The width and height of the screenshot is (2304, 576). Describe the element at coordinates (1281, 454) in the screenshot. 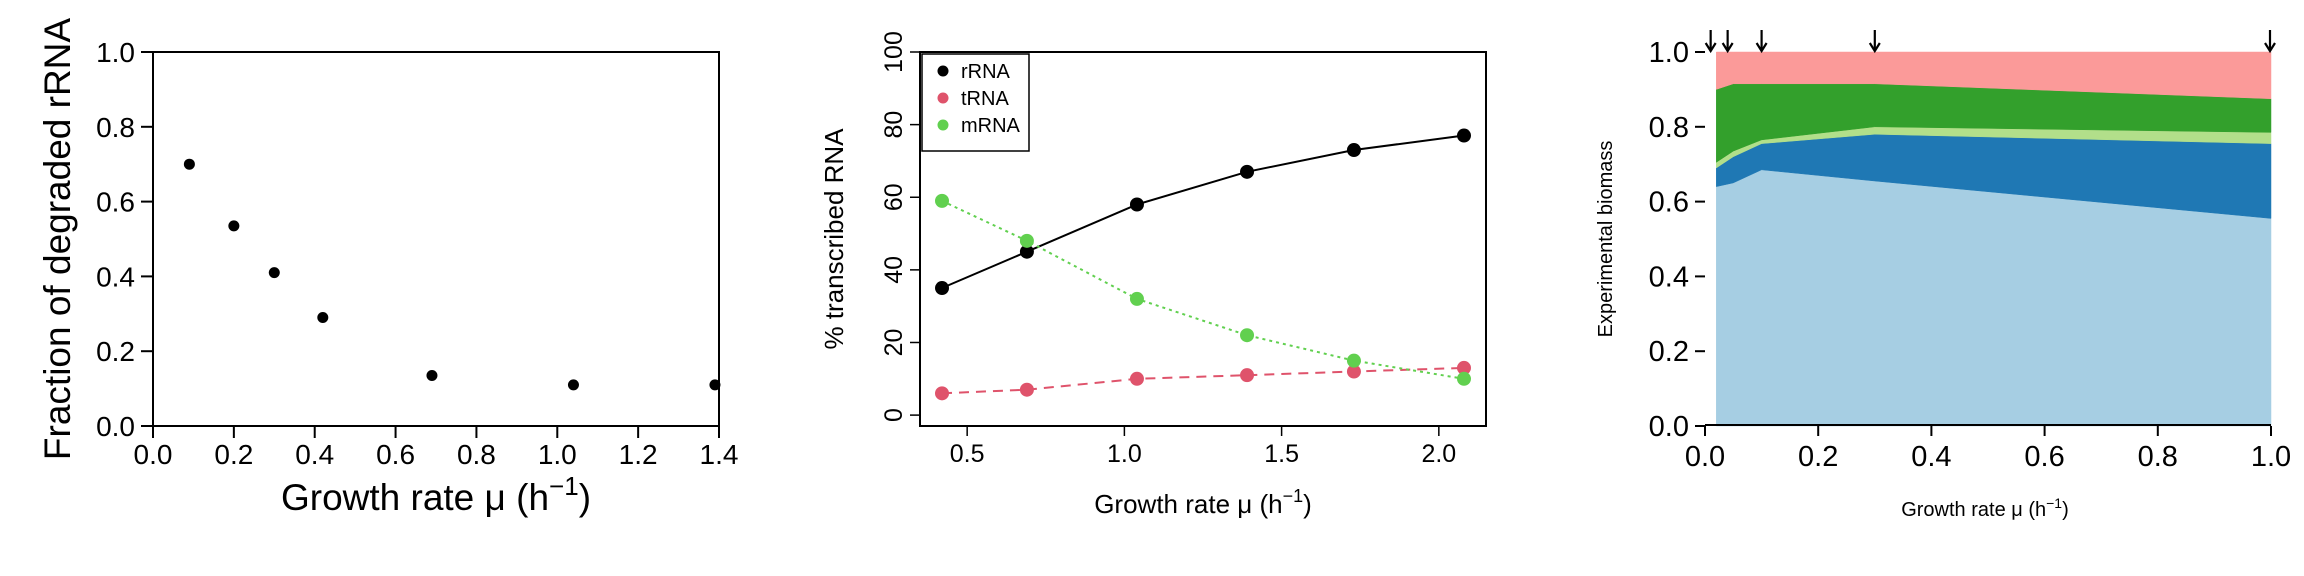

I see `x-tick-label: 1.5` at that location.